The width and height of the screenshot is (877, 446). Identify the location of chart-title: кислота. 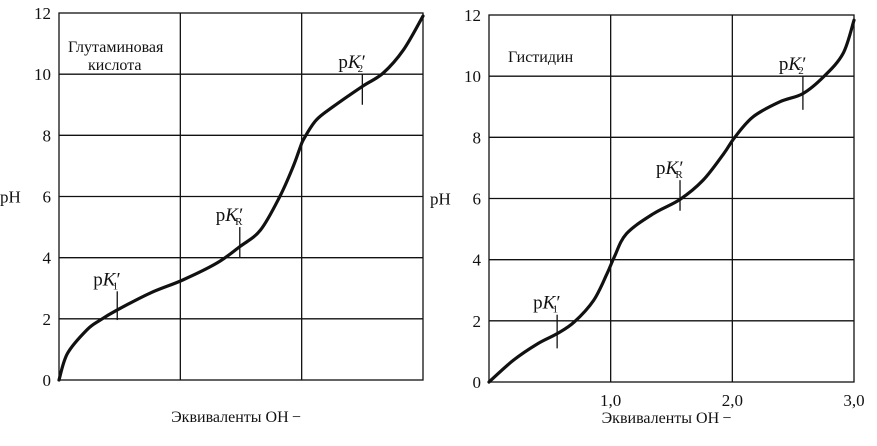
(115, 65).